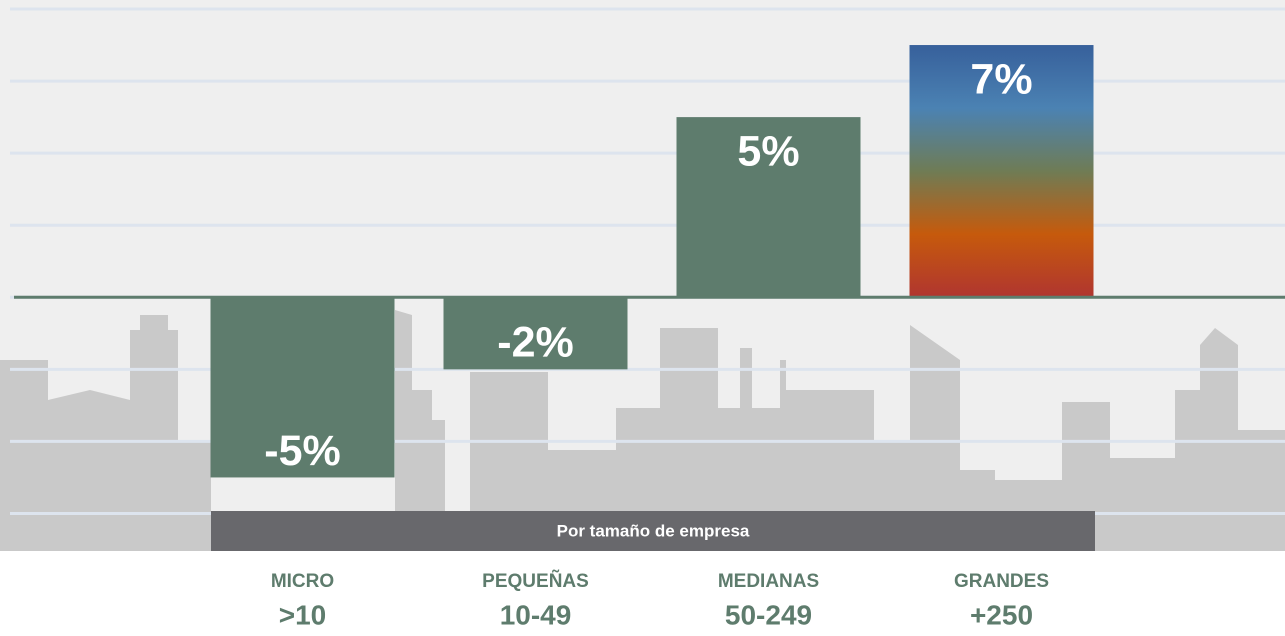 This screenshot has width=1285, height=636. I want to click on x-tick-label: GRANDES, so click(1001, 581).